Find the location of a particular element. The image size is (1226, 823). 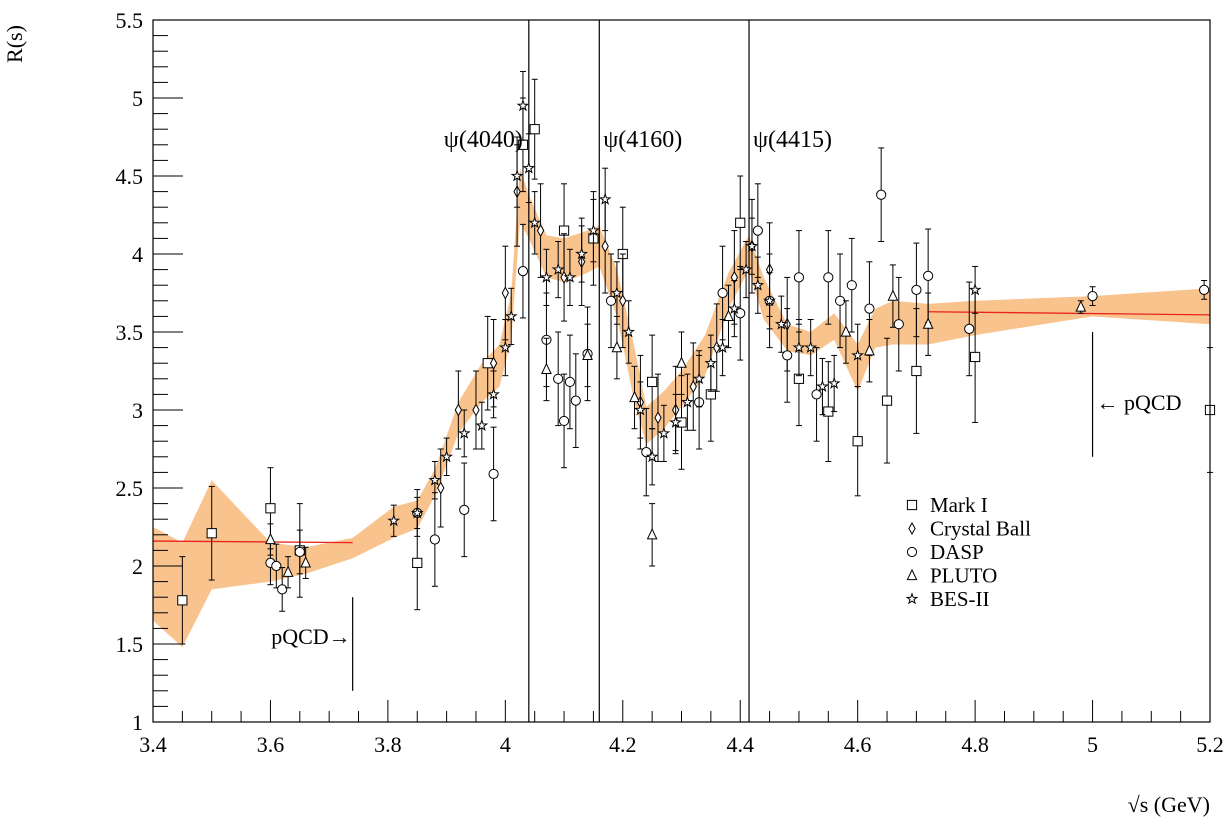

y-tick-label: 2 is located at coordinates (137, 566).